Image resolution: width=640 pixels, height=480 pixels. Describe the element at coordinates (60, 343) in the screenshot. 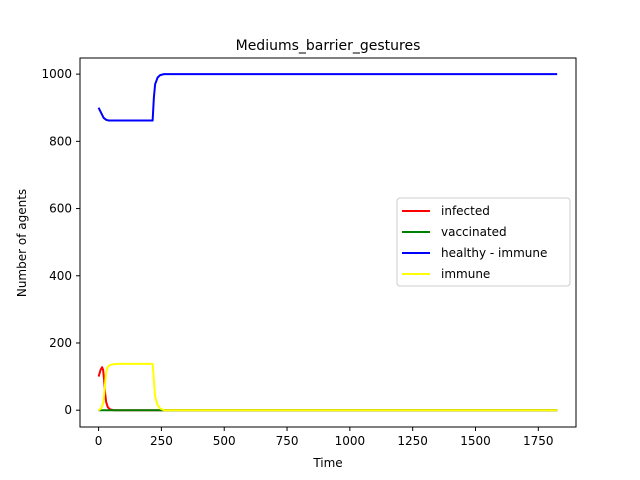

I see `y-tick-label: 200` at that location.